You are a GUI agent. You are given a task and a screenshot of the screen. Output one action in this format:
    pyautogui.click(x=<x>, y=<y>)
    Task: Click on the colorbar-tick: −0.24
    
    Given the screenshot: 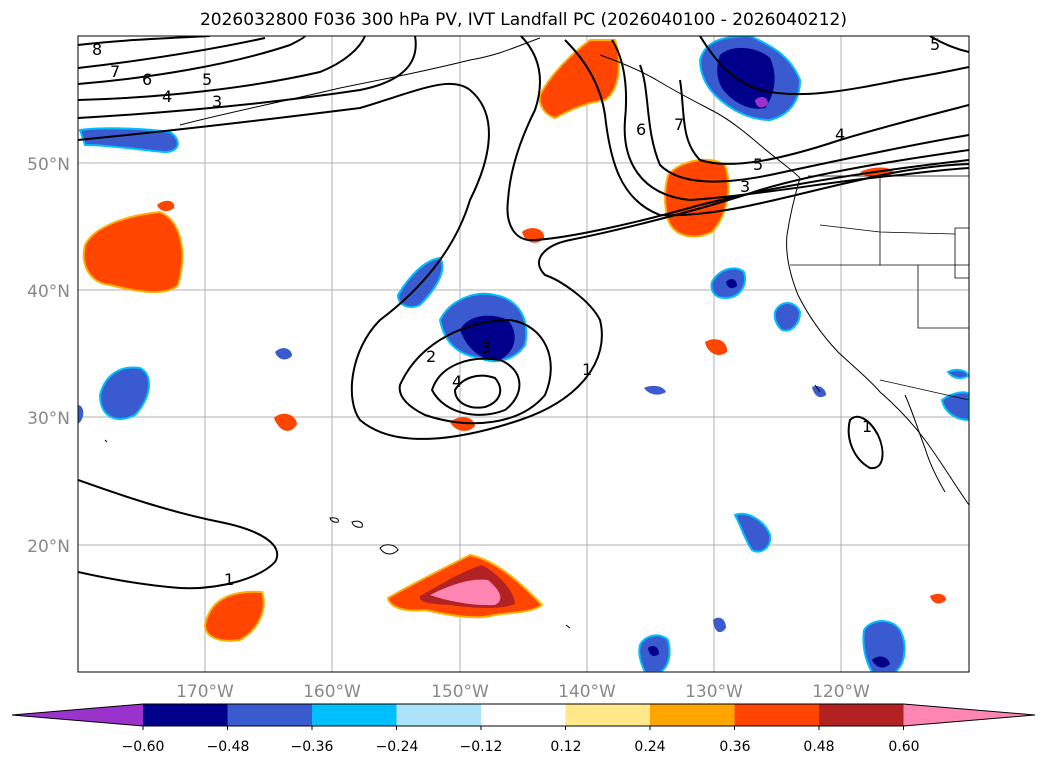 What is the action you would take?
    pyautogui.click(x=397, y=747)
    